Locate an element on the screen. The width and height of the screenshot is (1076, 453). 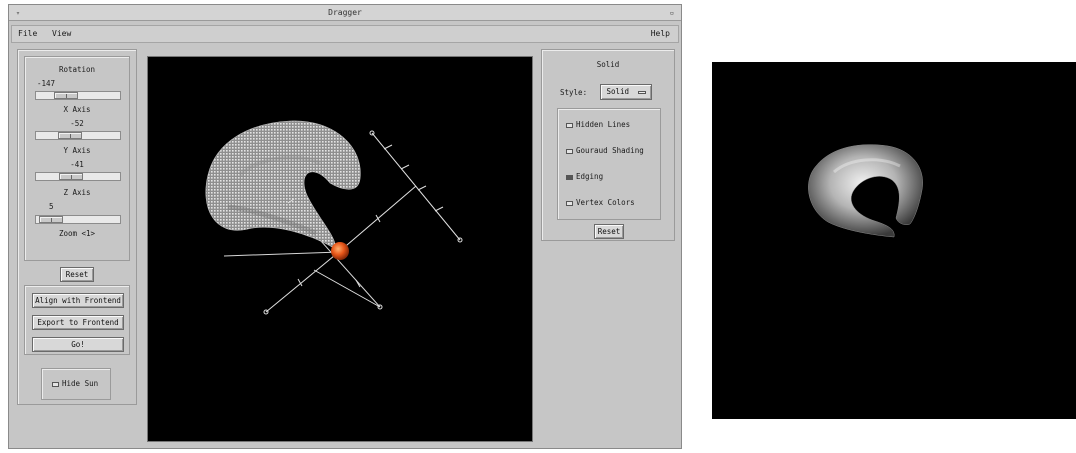
edging-checkbox: Edging is located at coordinates (584, 177).